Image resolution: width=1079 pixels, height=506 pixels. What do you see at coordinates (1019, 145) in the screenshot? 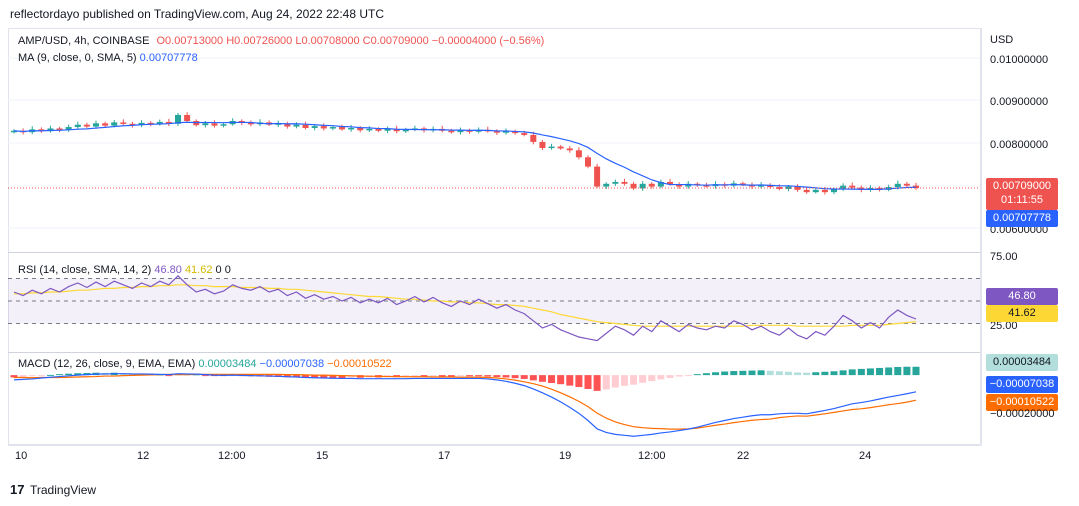
I see `price-tick: 0.00800000` at bounding box center [1019, 145].